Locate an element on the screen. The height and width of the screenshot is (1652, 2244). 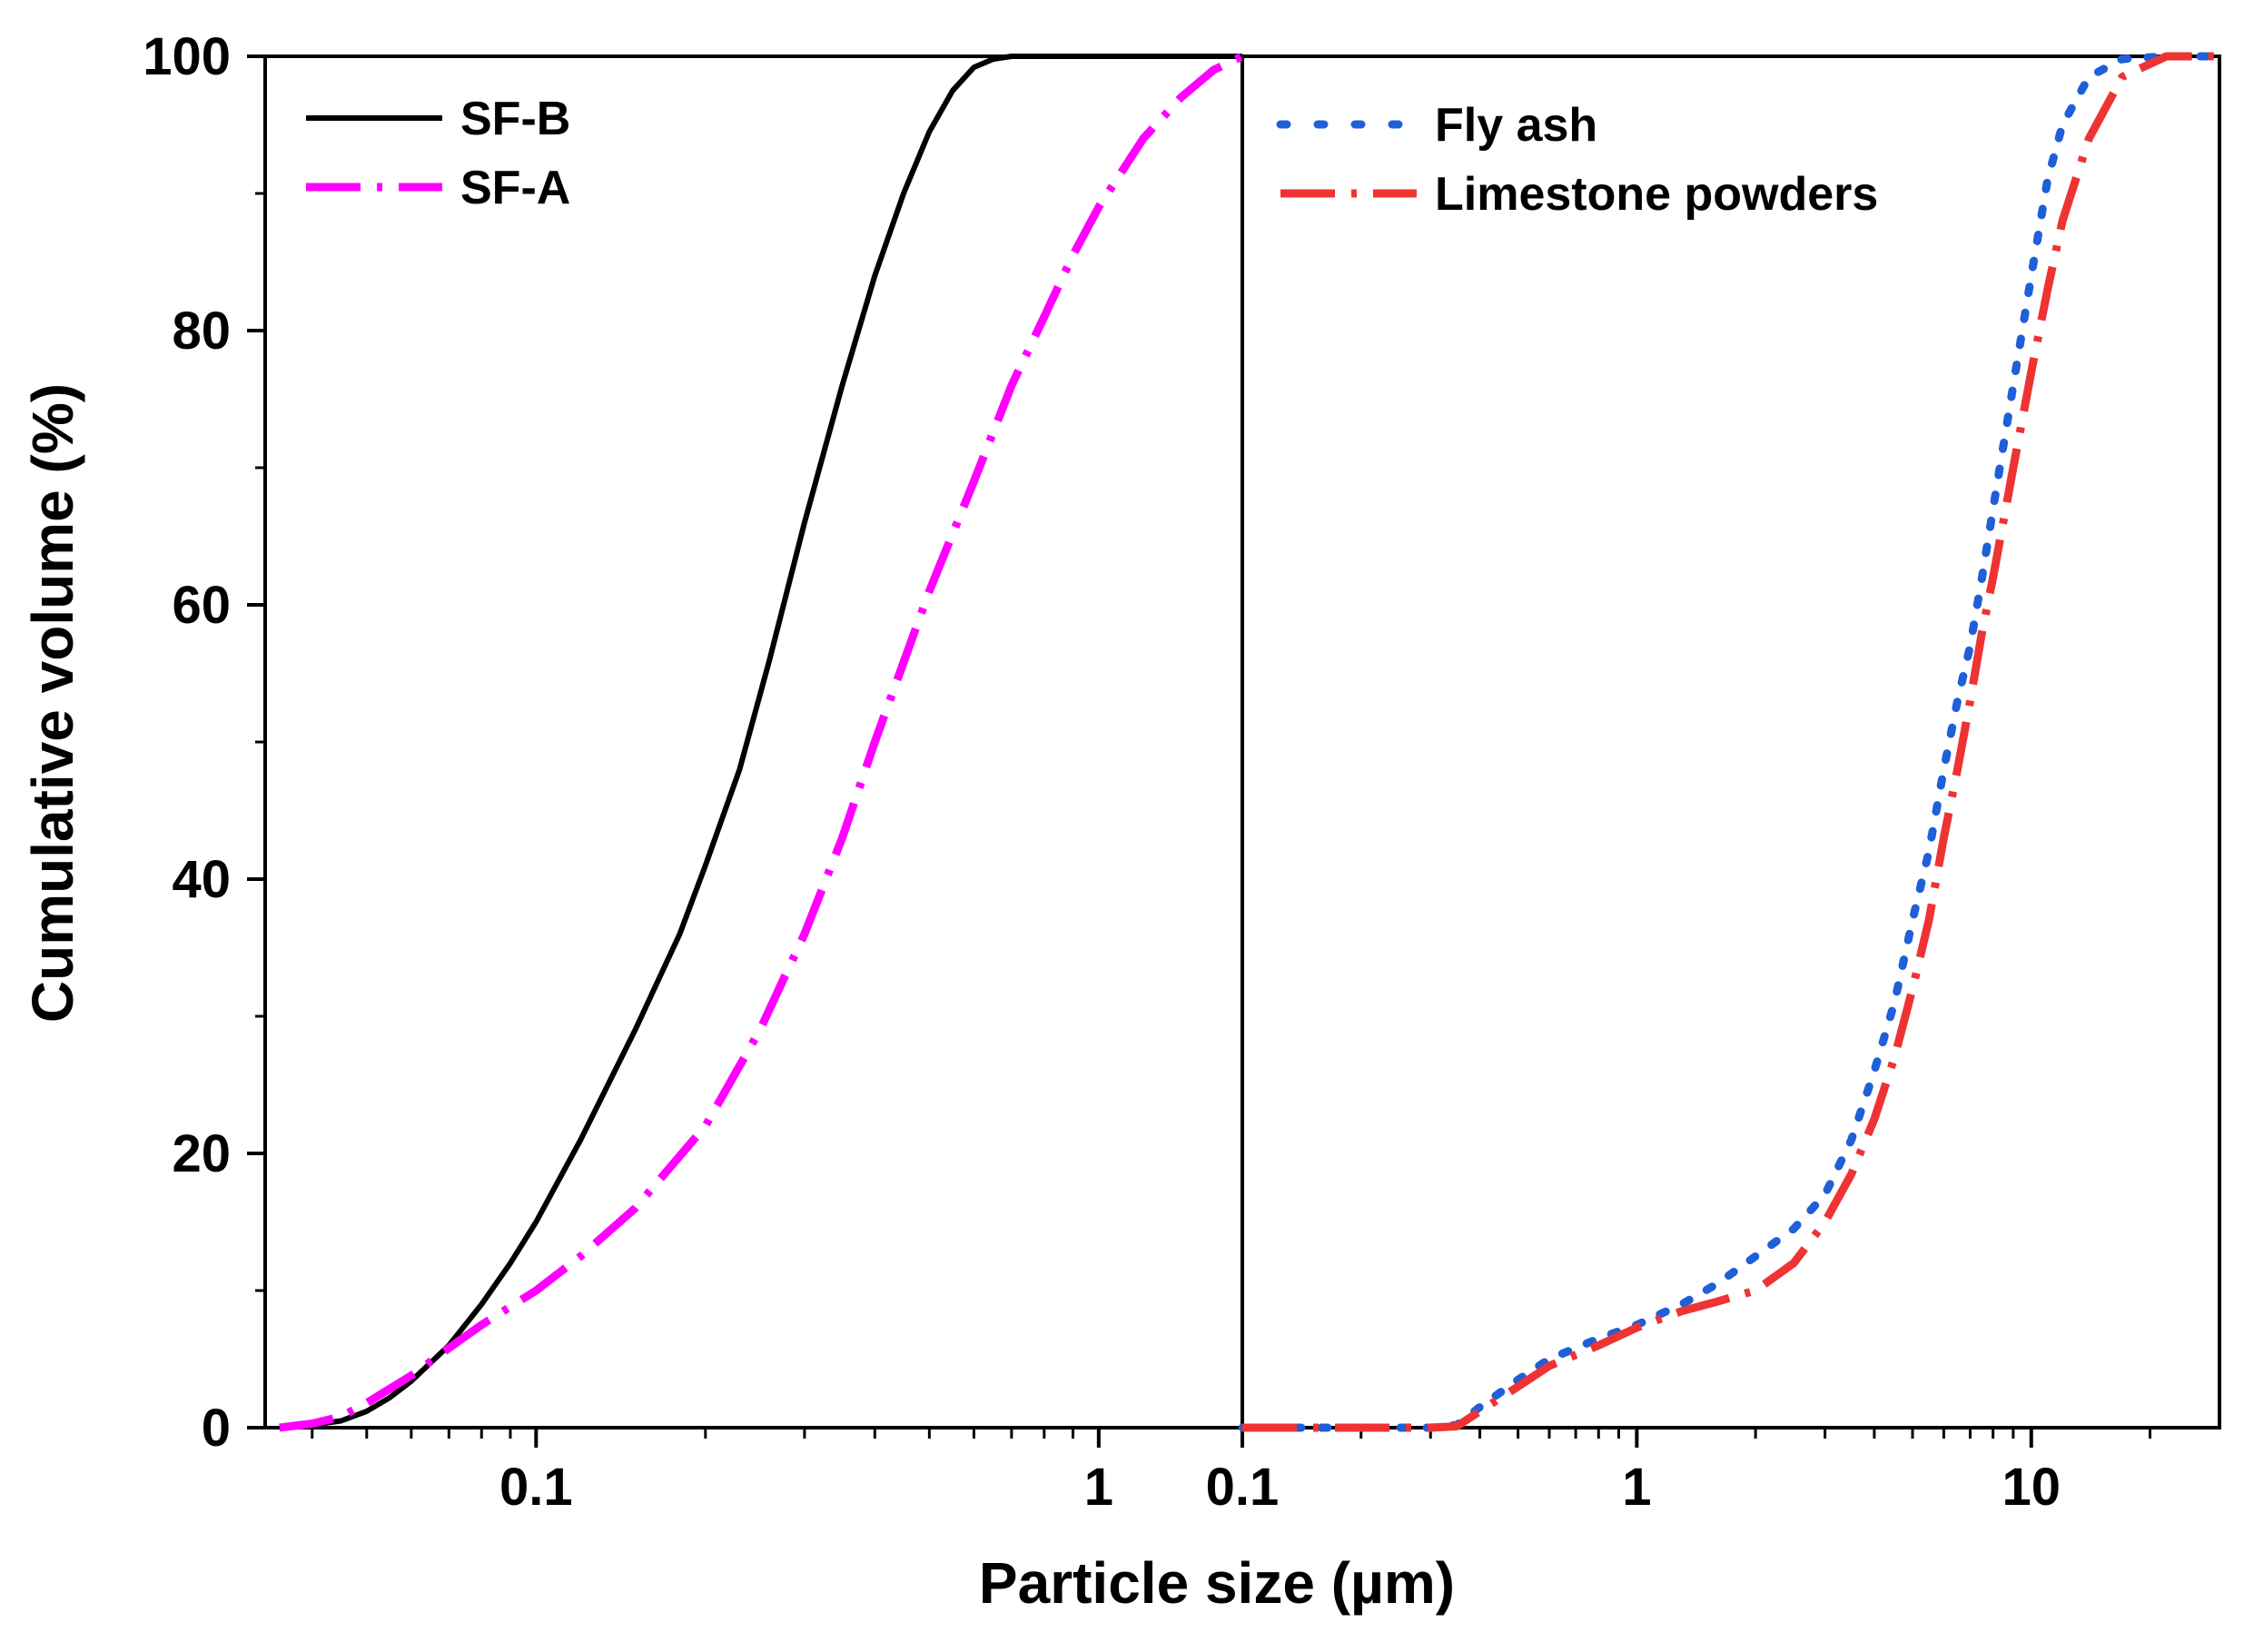
y-axis-title: Cumulative volume (%) is located at coordinates (52, 703).